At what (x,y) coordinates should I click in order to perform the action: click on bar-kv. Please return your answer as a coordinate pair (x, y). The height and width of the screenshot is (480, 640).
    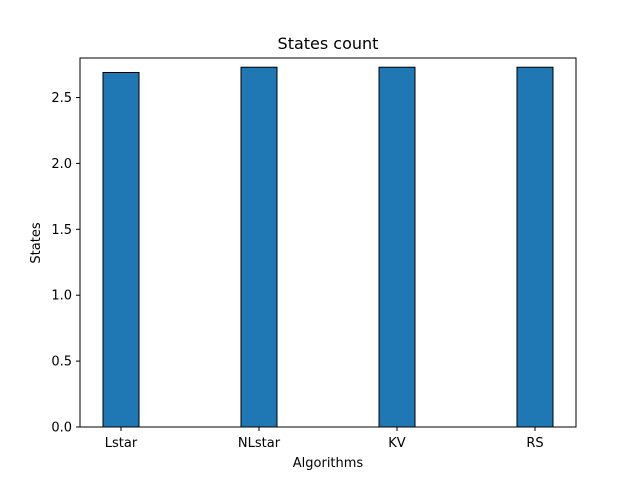
    Looking at the image, I should click on (397, 247).